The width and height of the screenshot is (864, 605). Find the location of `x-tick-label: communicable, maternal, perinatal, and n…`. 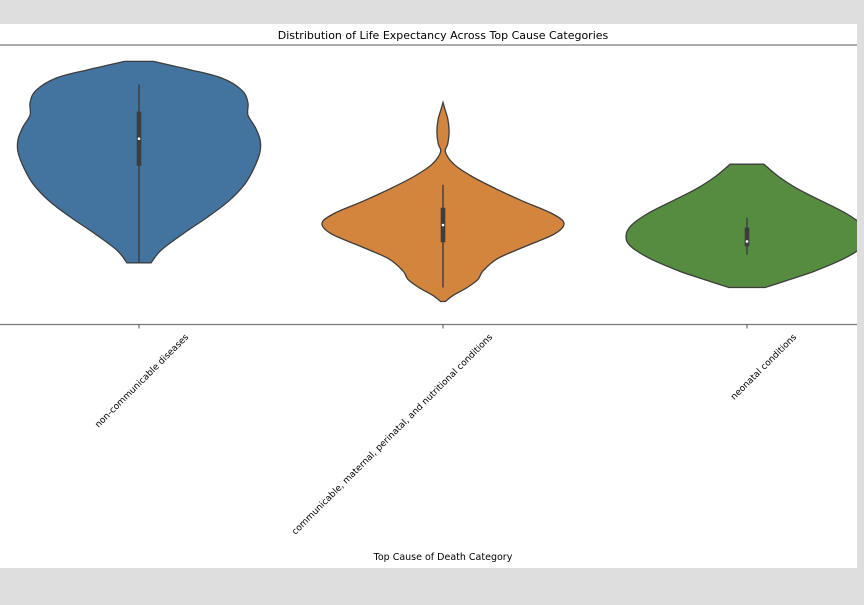

x-tick-label: communicable, maternal, perinatal, and n… is located at coordinates (392, 434).